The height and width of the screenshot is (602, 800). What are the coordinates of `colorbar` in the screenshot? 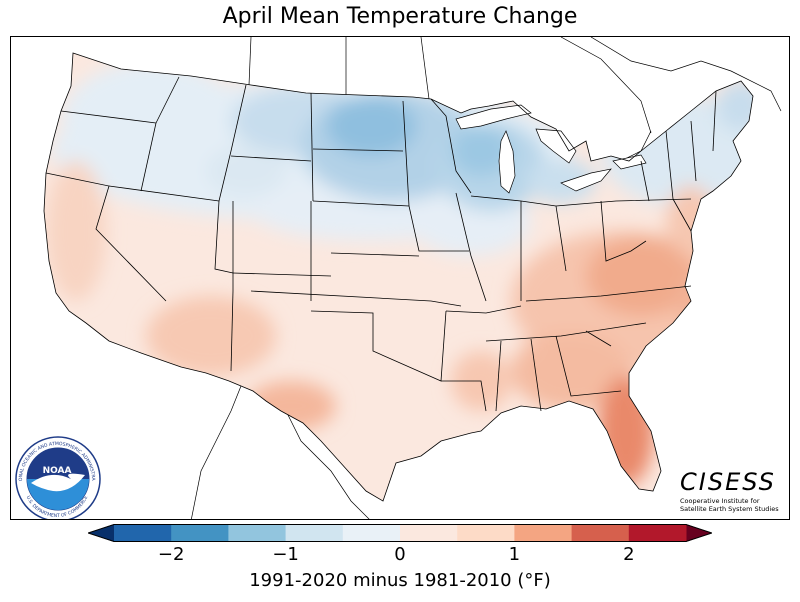 It's located at (400, 533).